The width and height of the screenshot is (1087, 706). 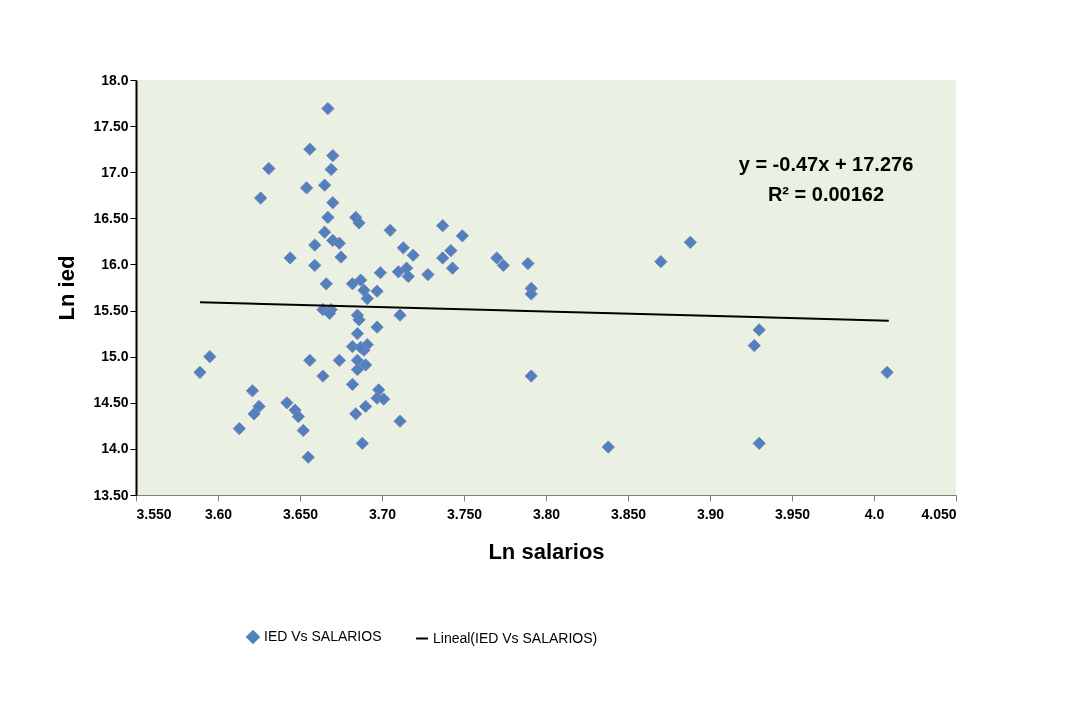 I want to click on y-axis-title: Ln ied, so click(x=67, y=288).